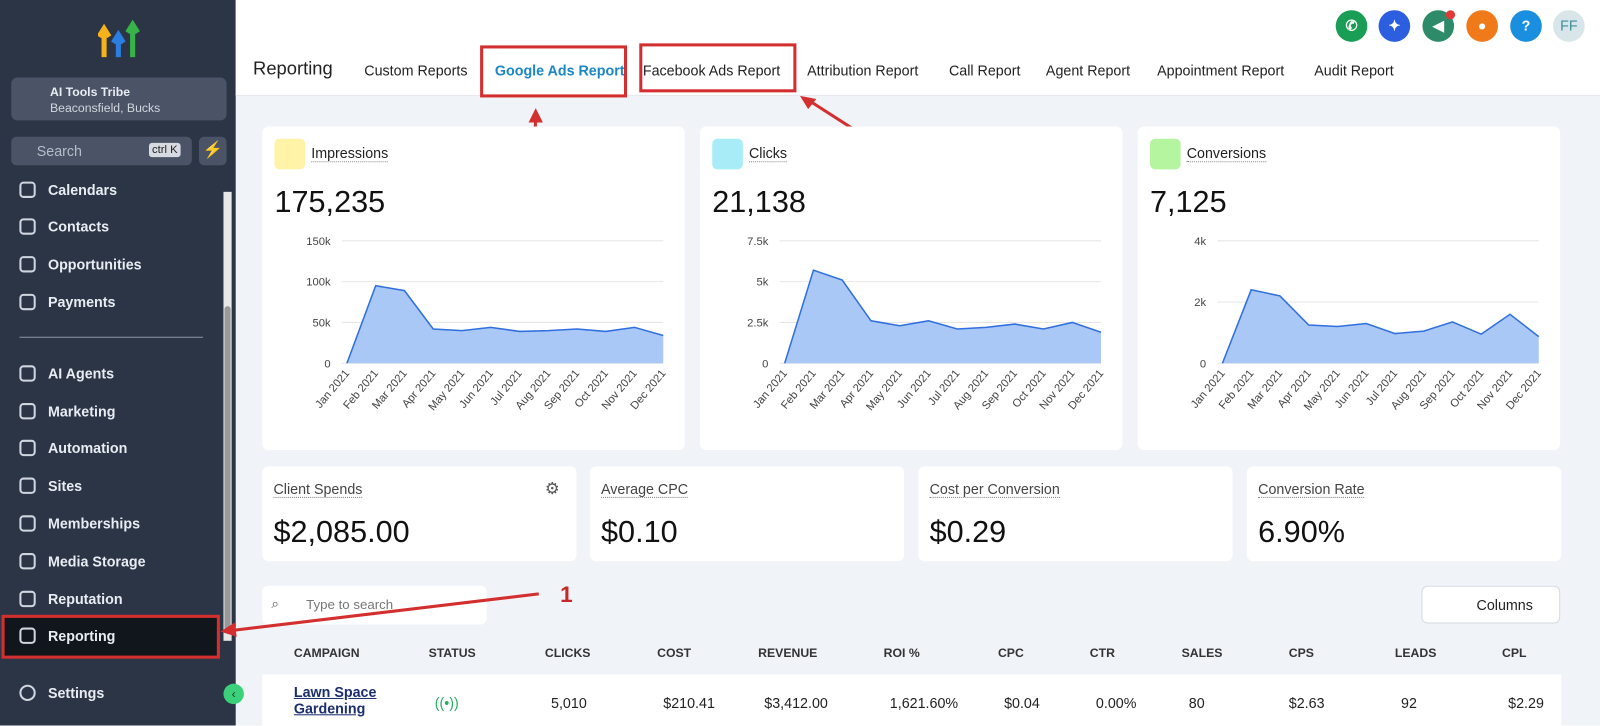 Image resolution: width=1600 pixels, height=726 pixels. I want to click on table-row, so click(912, 700).